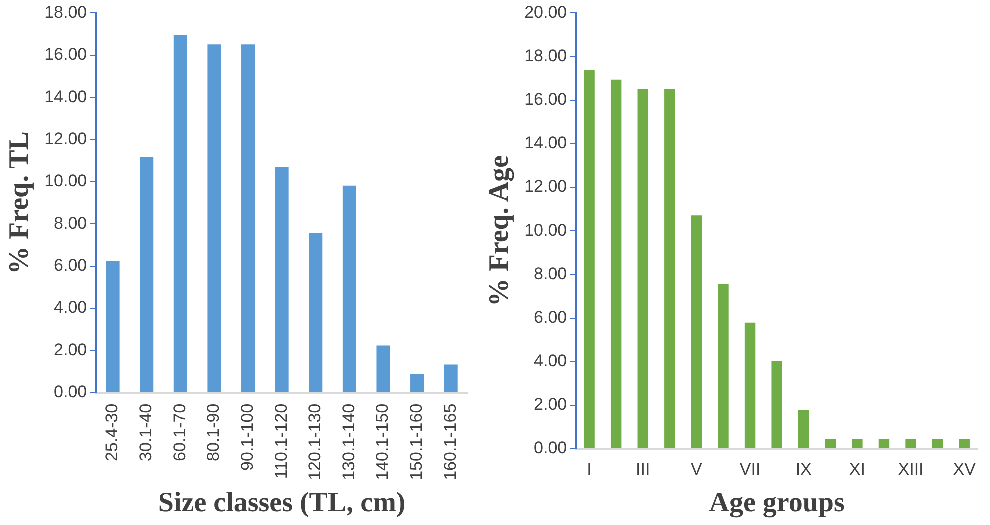 This screenshot has height=525, width=990. I want to click on x-tick-label: VII, so click(750, 469).